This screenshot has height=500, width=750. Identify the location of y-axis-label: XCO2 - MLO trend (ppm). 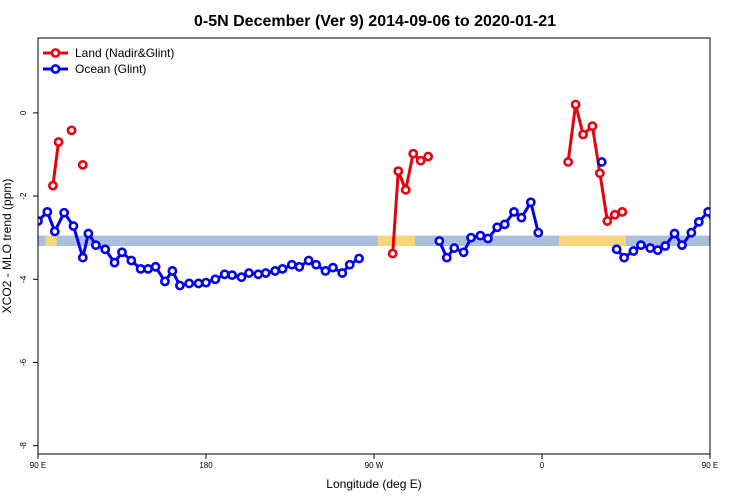
(7, 246).